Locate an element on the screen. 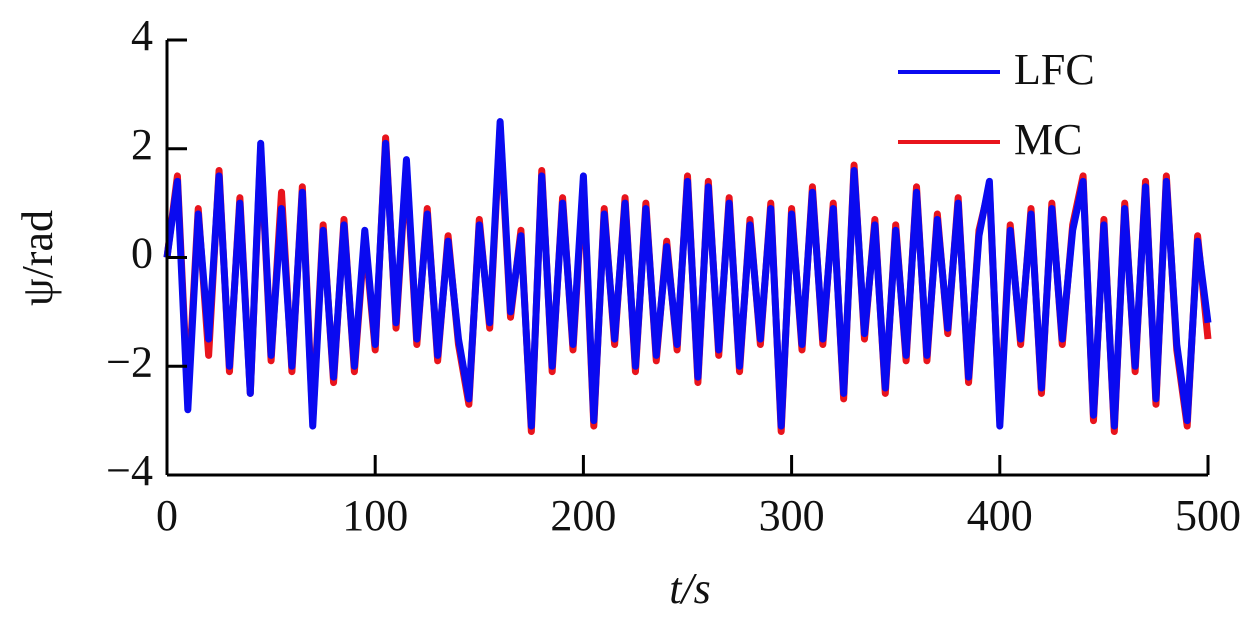  x-tick-label: 100 is located at coordinates (375, 515).